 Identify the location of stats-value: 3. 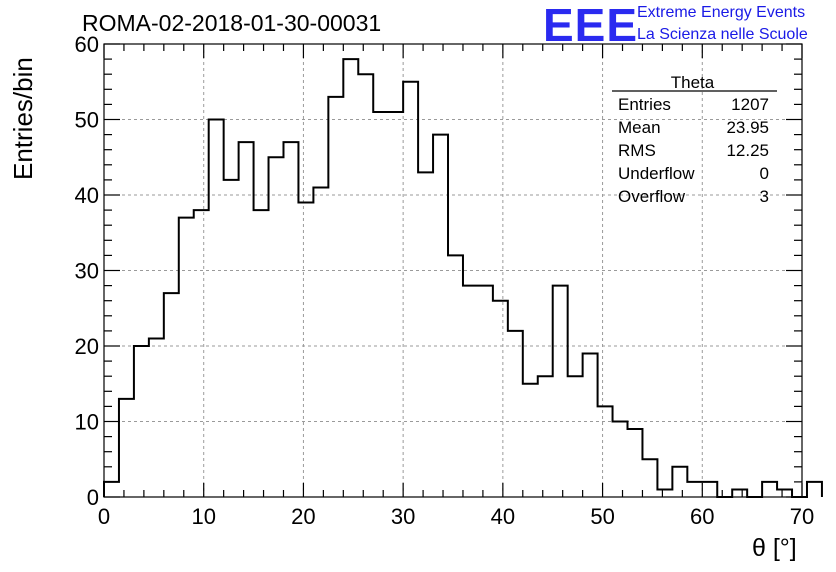
(764, 196).